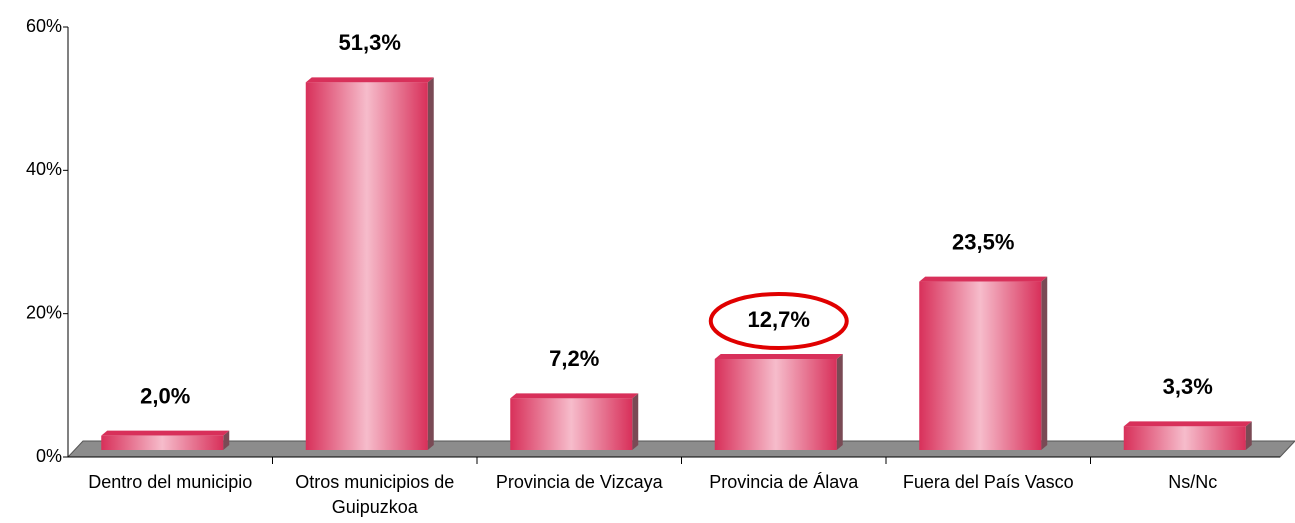  What do you see at coordinates (680, 449) in the screenshot?
I see `floor` at bounding box center [680, 449].